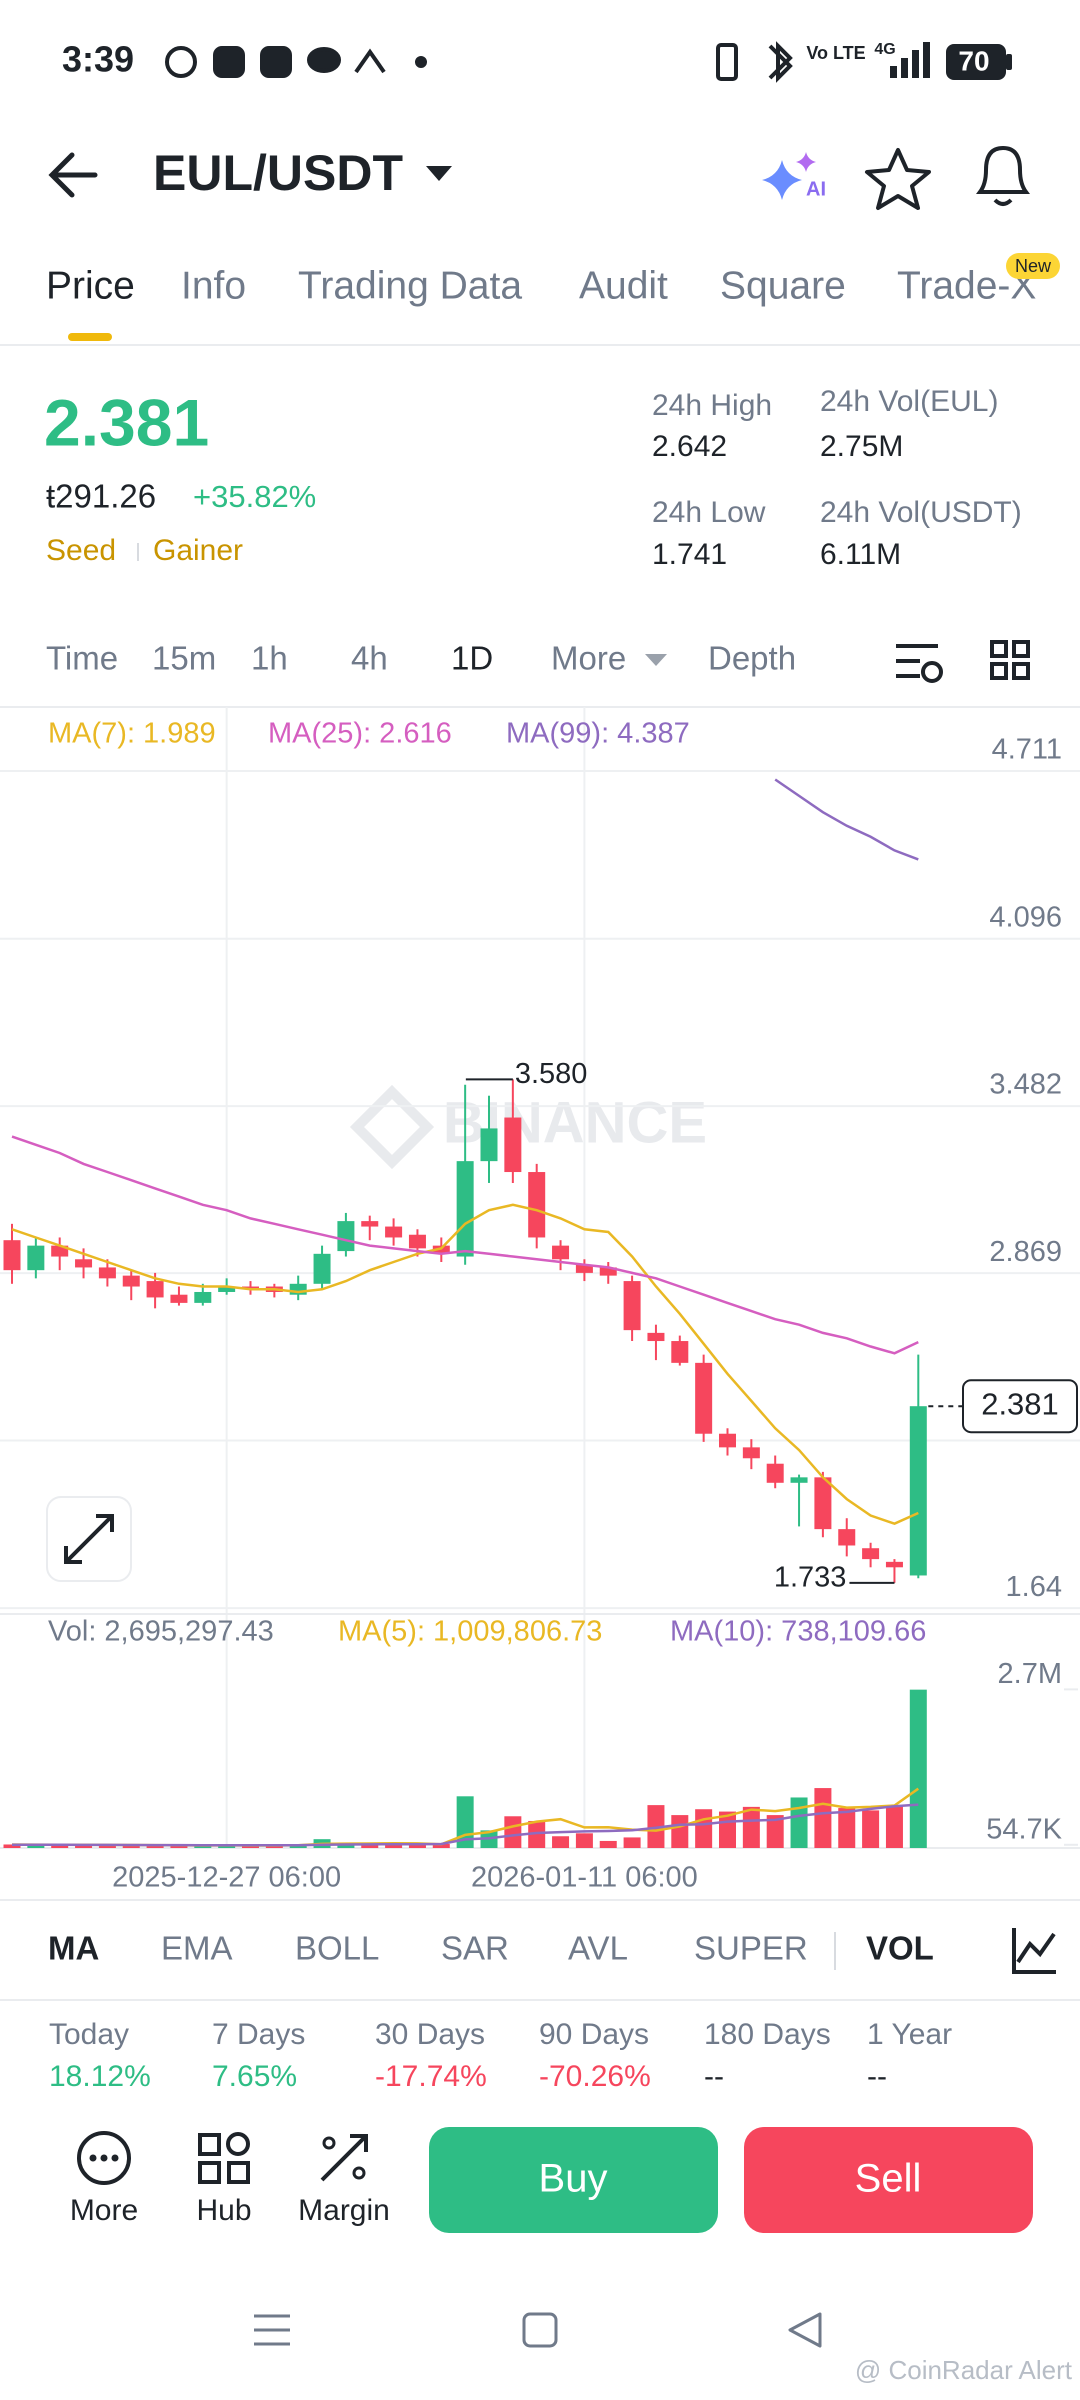 The width and height of the screenshot is (1080, 2400). Describe the element at coordinates (472, 658) in the screenshot. I see `timeframe: 1D` at that location.